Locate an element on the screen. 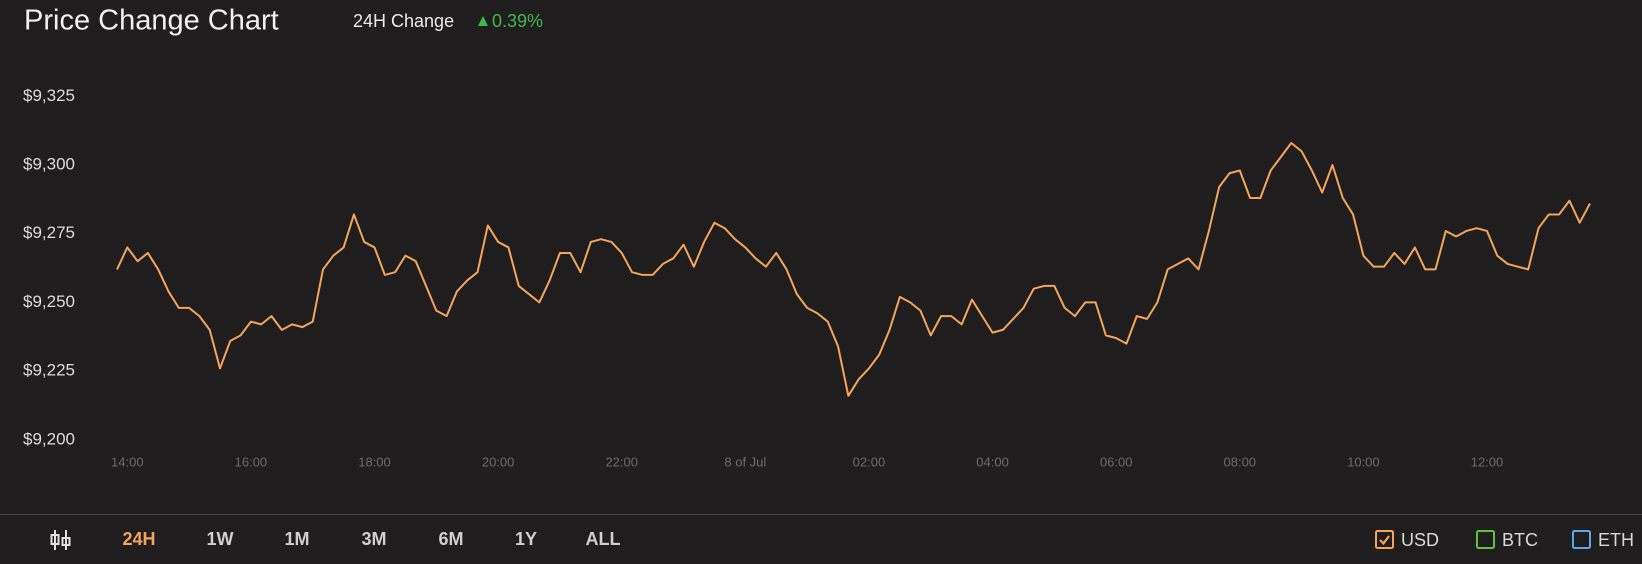  y-tick-label: $9,225 is located at coordinates (49, 370).